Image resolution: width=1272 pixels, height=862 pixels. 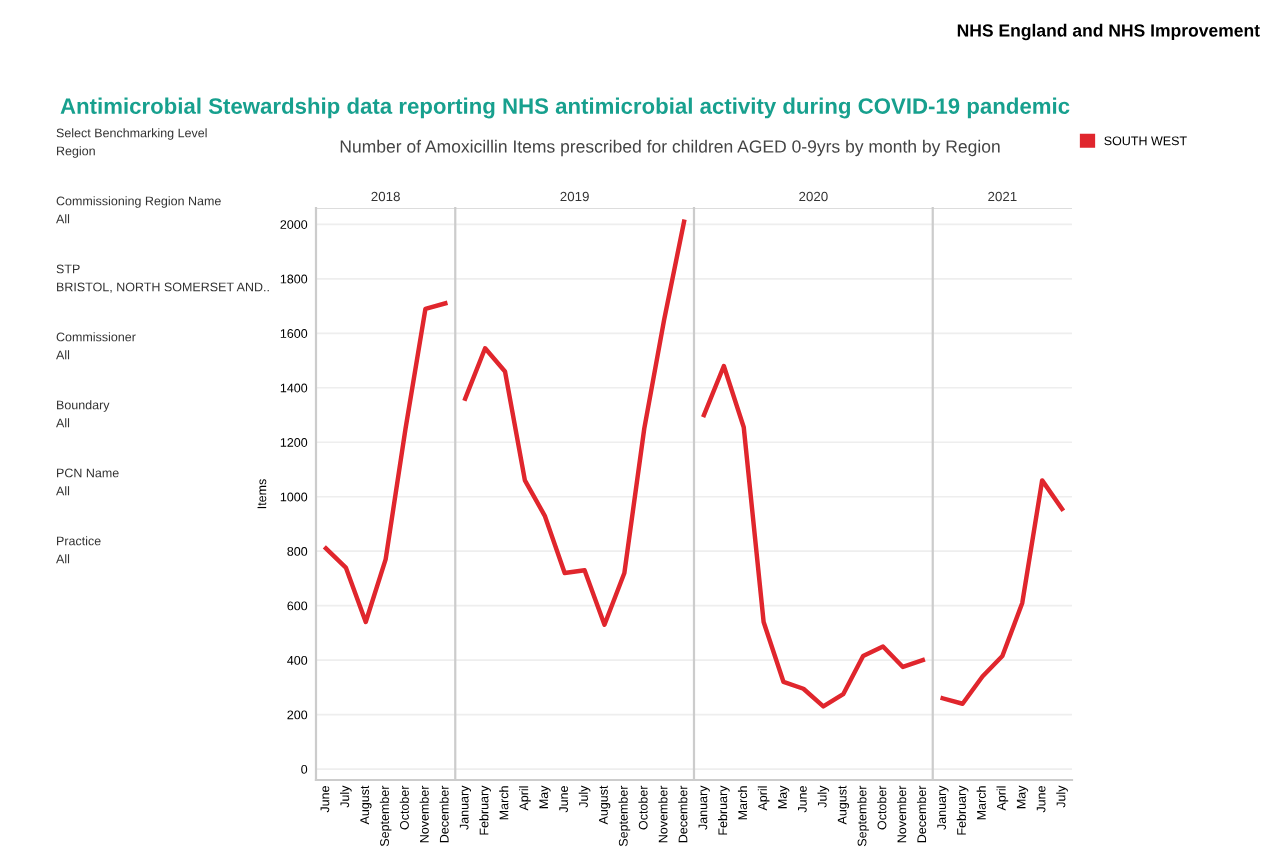 I want to click on text: NHS England and NHS Improvement, so click(x=1108, y=32).